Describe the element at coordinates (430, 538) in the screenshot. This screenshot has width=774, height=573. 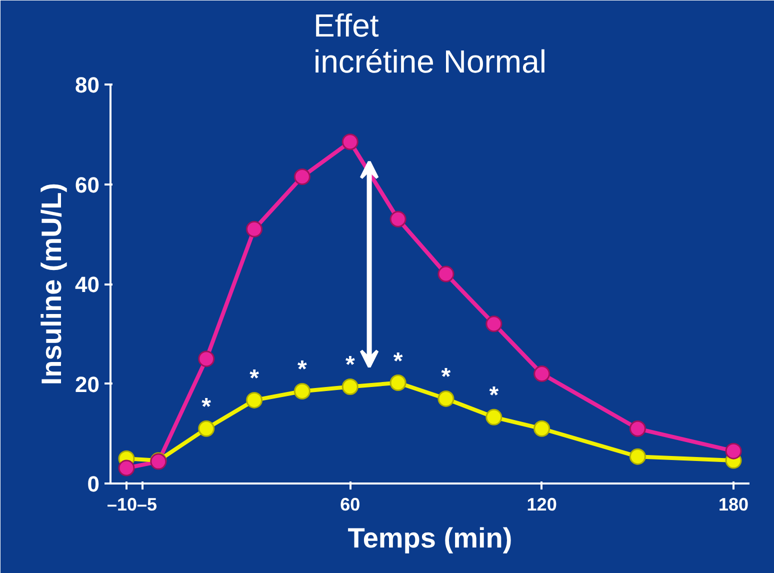
I see `x-axis-title: Temps (min)` at that location.